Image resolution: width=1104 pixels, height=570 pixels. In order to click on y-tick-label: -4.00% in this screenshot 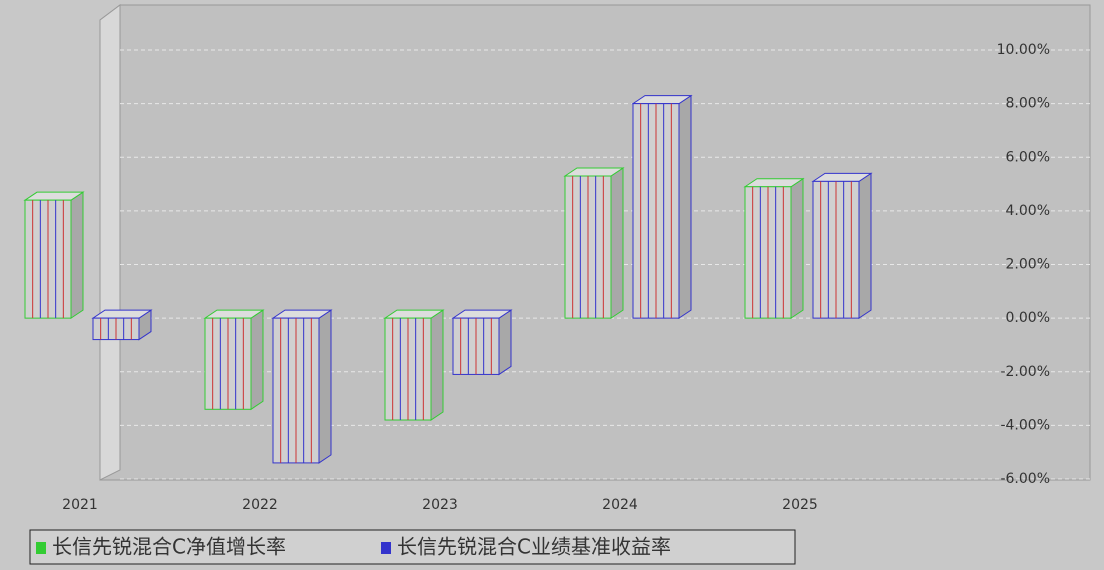, I will do `click(1025, 425)`.